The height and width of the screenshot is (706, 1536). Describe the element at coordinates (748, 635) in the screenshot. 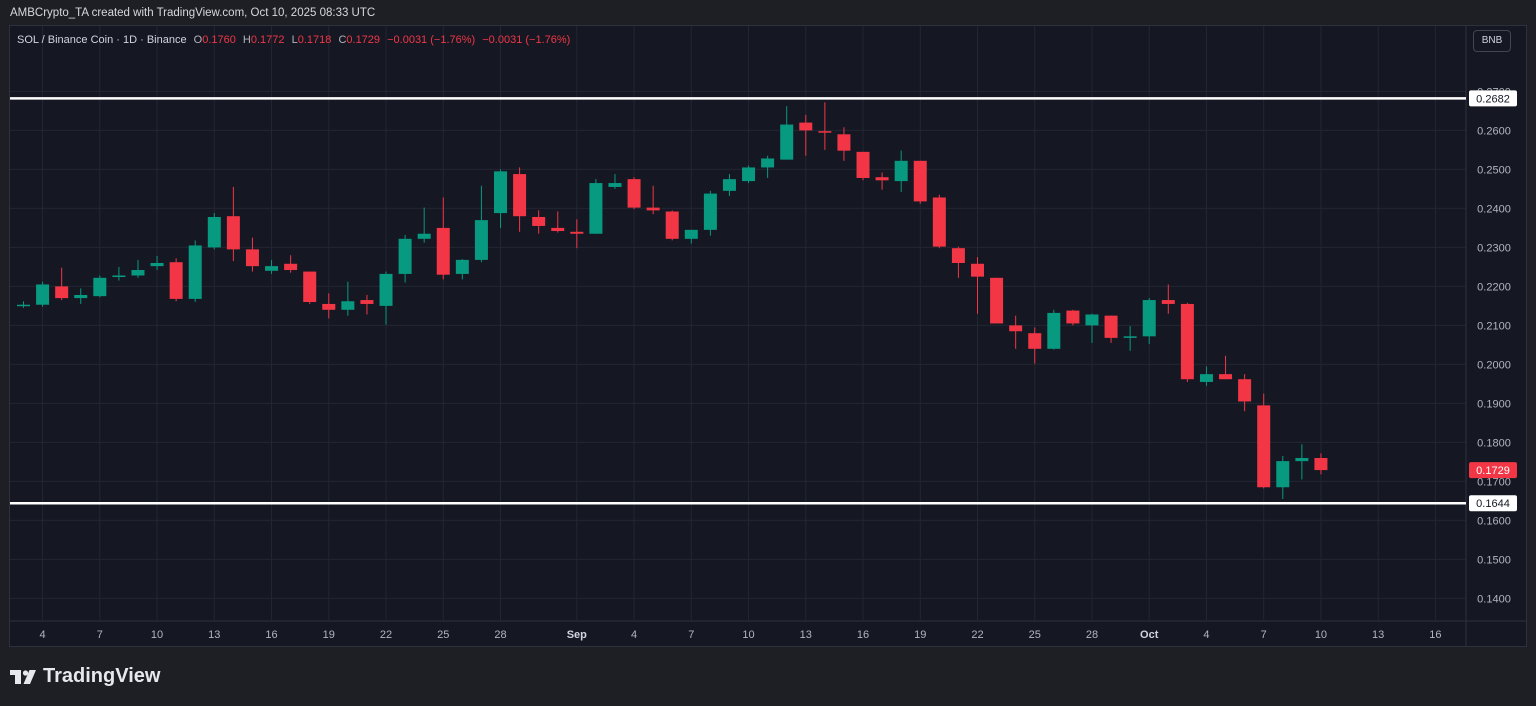

I see `x-tick-label: 10` at that location.